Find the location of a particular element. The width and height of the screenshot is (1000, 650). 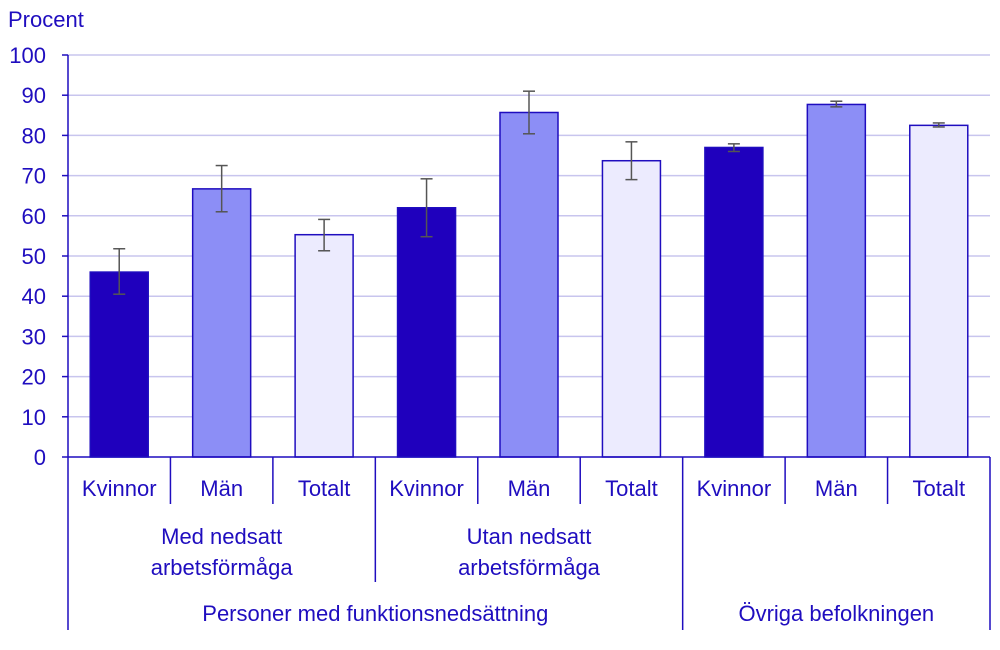

y-tick-label: 40 is located at coordinates (34, 296).